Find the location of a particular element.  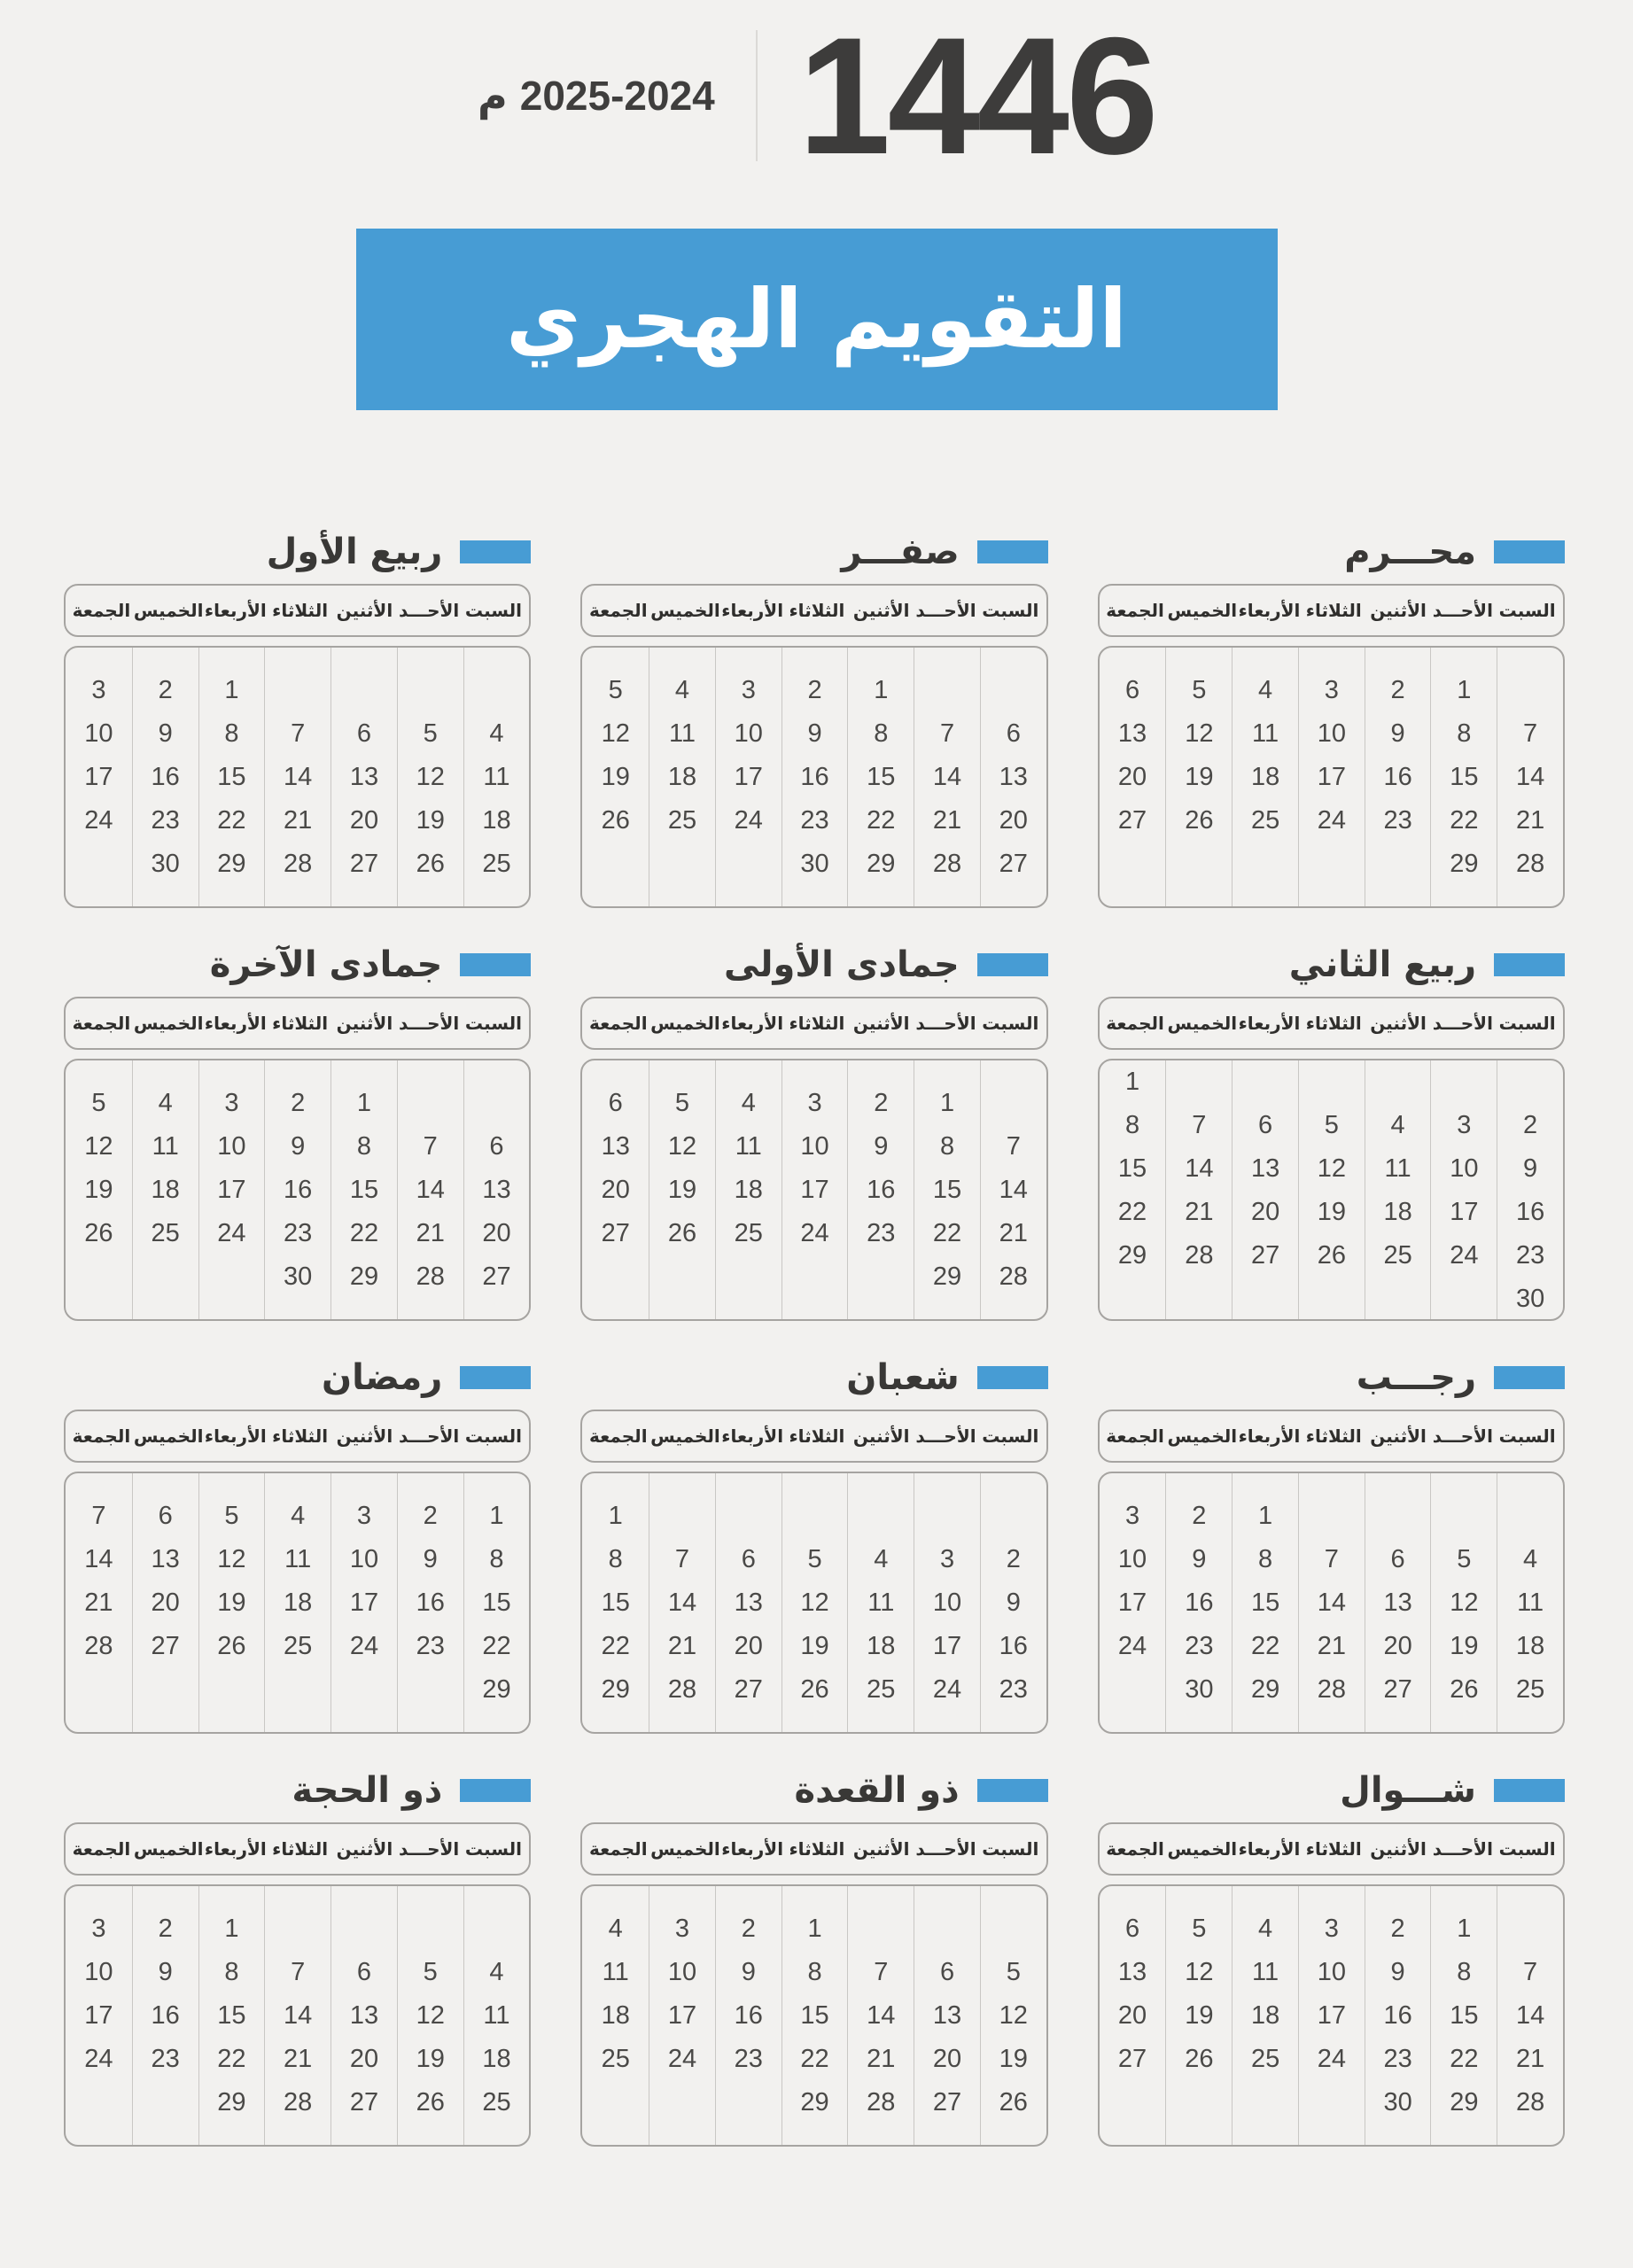

hijri-year: 1446 is located at coordinates (978, 95).